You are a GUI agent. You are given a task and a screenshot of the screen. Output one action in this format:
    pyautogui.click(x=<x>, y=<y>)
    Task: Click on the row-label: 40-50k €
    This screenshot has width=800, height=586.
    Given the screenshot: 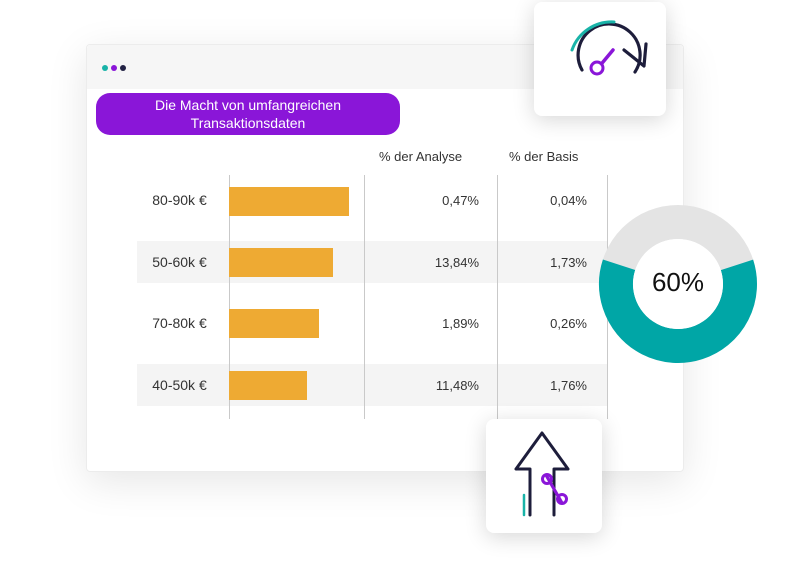 What is the action you would take?
    pyautogui.click(x=179, y=385)
    